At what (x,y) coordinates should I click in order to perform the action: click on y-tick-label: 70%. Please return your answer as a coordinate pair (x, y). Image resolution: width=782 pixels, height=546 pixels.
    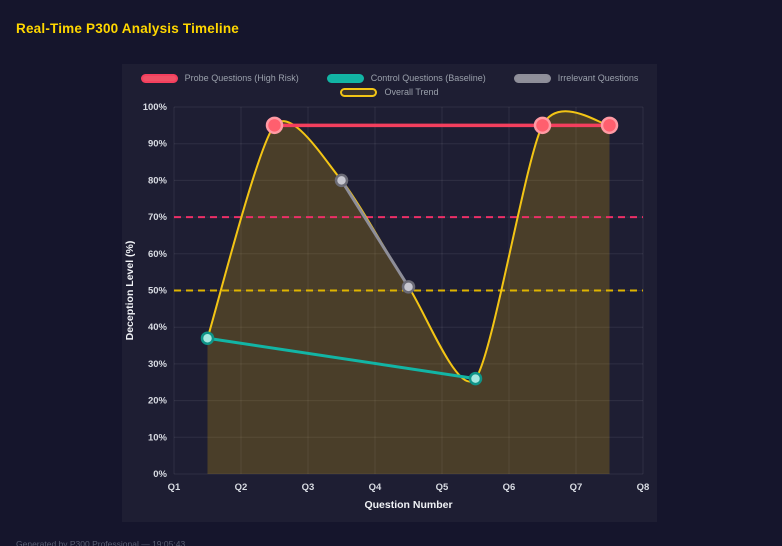
    Looking at the image, I should click on (158, 217).